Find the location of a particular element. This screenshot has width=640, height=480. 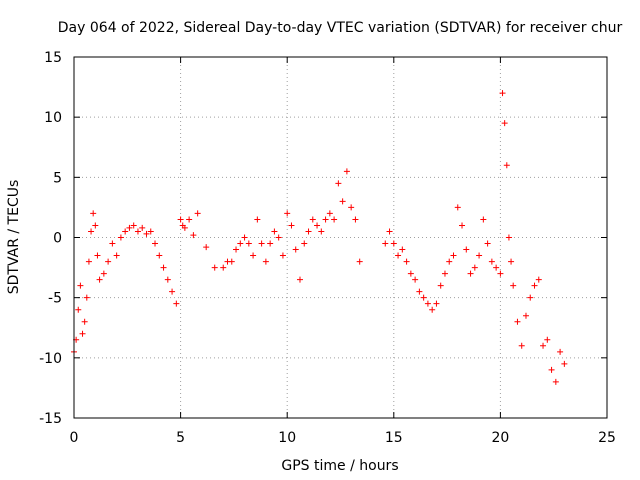

x-tick-label: 5 is located at coordinates (180, 438).